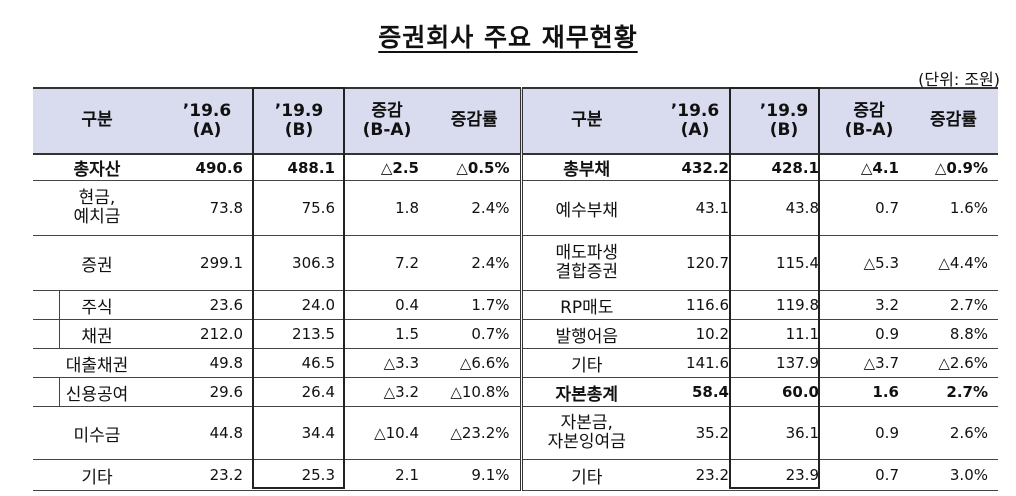  What do you see at coordinates (784, 363) in the screenshot?
I see `cell: 137.9` at bounding box center [784, 363].